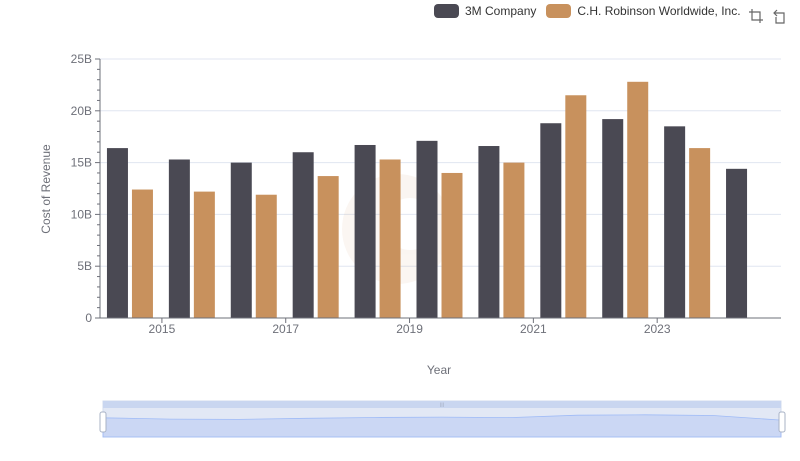 The height and width of the screenshot is (461, 800). I want to click on zoom-reset-icon, so click(780, 16).